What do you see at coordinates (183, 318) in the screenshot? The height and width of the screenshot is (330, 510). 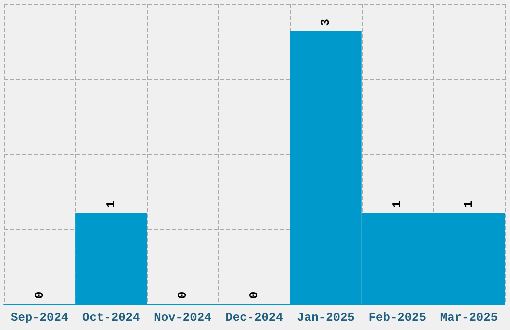 I see `x-tick-label: Nov-2024` at bounding box center [183, 318].